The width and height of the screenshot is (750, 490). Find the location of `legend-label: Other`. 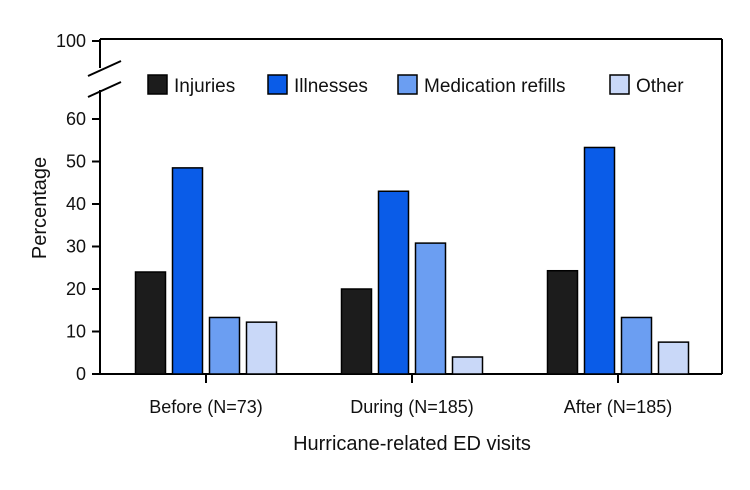

legend-label: Other is located at coordinates (660, 86).